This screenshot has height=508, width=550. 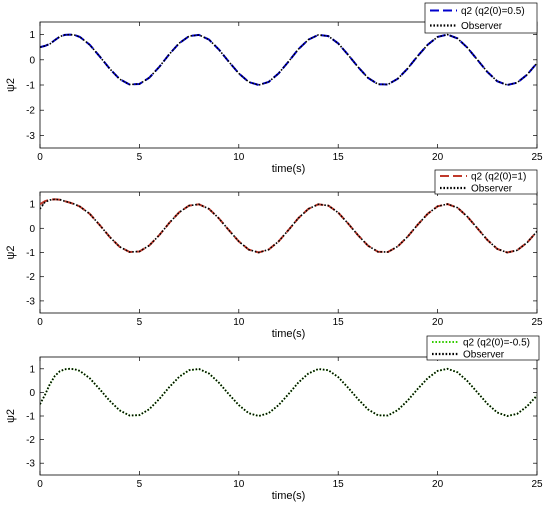 What do you see at coordinates (496, 343) in the screenshot?
I see `legend-label: q2 (q2(0)=-0.5)` at bounding box center [496, 343].